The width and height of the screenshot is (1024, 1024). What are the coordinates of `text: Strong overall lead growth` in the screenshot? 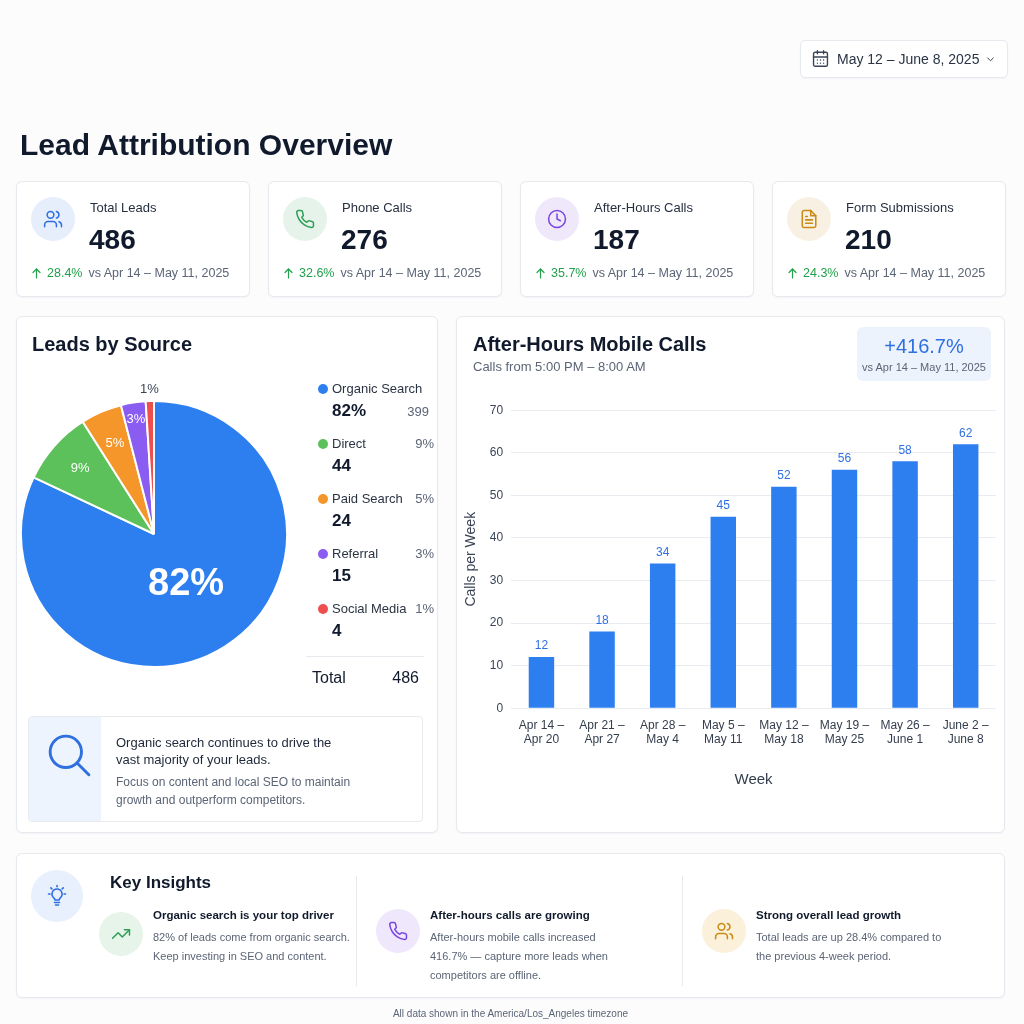 It's located at (829, 915).